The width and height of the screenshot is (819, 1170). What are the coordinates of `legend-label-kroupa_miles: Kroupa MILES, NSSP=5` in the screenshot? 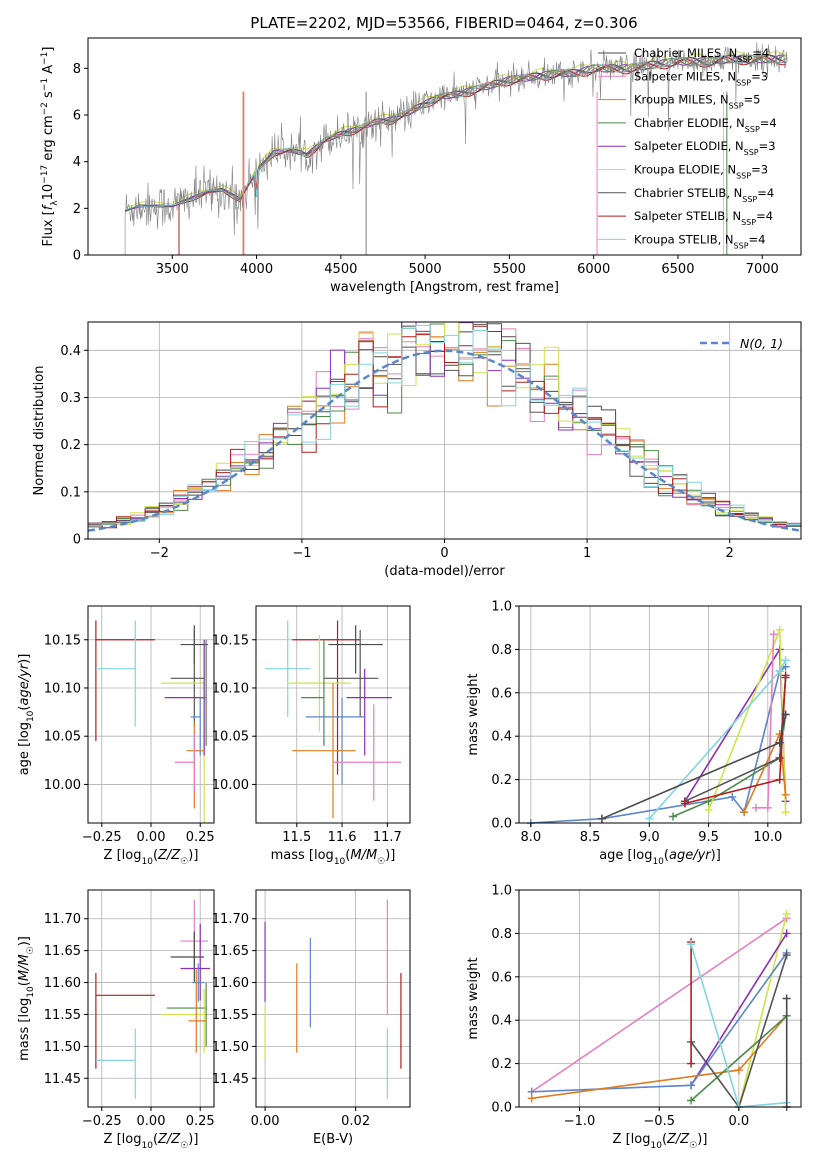 It's located at (697, 102).